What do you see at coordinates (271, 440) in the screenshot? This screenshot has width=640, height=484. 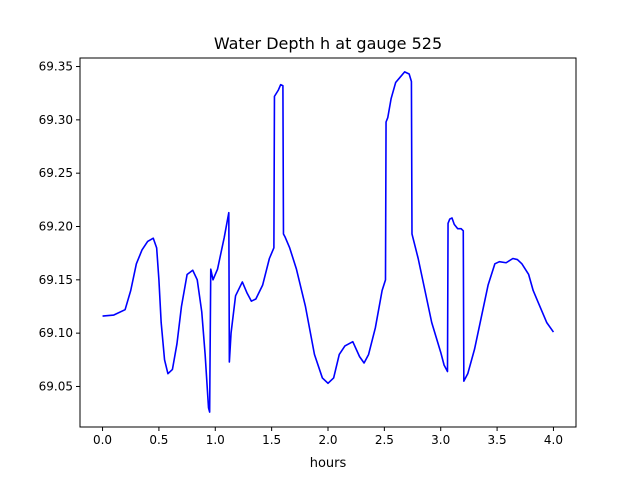 I see `x-tick-label: 1.5` at bounding box center [271, 440].